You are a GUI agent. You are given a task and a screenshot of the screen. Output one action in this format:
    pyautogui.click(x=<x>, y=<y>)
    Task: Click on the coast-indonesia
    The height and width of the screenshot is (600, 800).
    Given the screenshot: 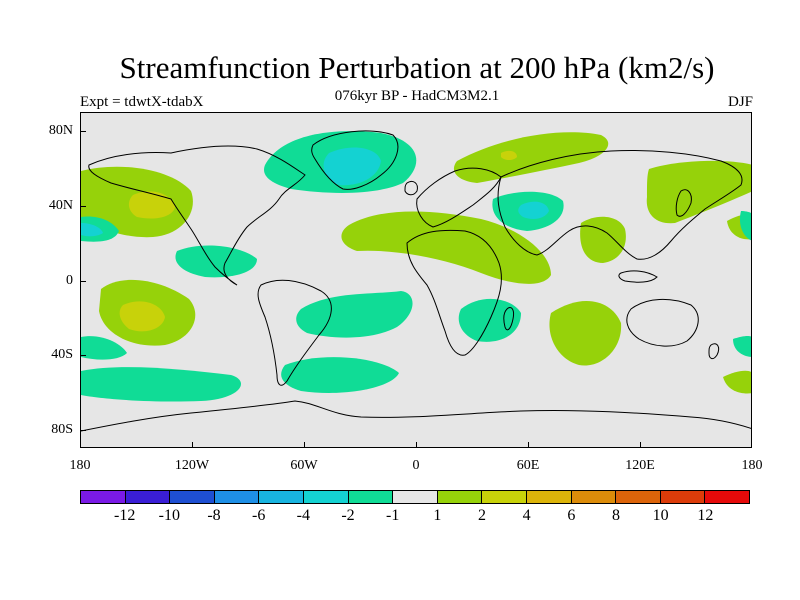 What is the action you would take?
    pyautogui.click(x=638, y=276)
    